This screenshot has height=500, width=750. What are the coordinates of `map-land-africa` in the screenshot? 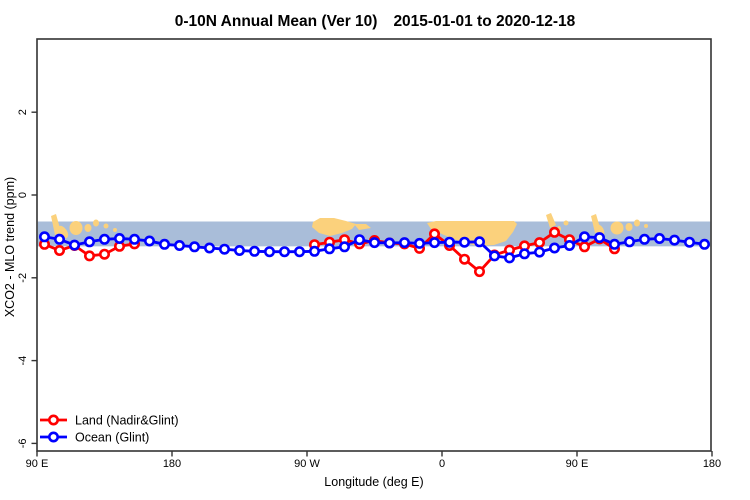 It's located at (472, 233).